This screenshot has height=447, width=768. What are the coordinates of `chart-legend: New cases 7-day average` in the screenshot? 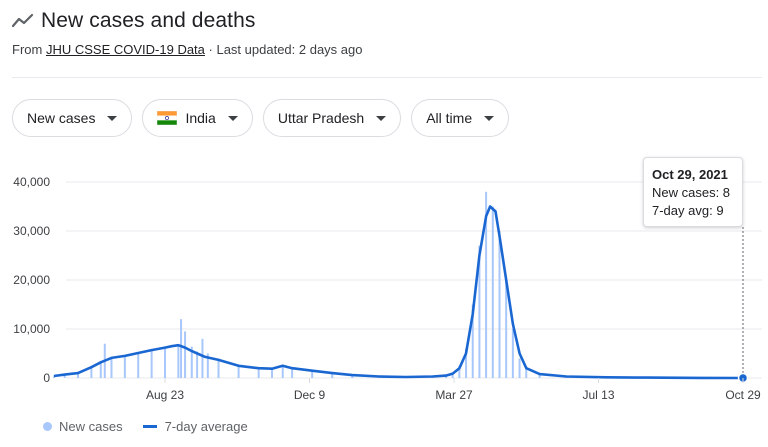 It's located at (155, 426).